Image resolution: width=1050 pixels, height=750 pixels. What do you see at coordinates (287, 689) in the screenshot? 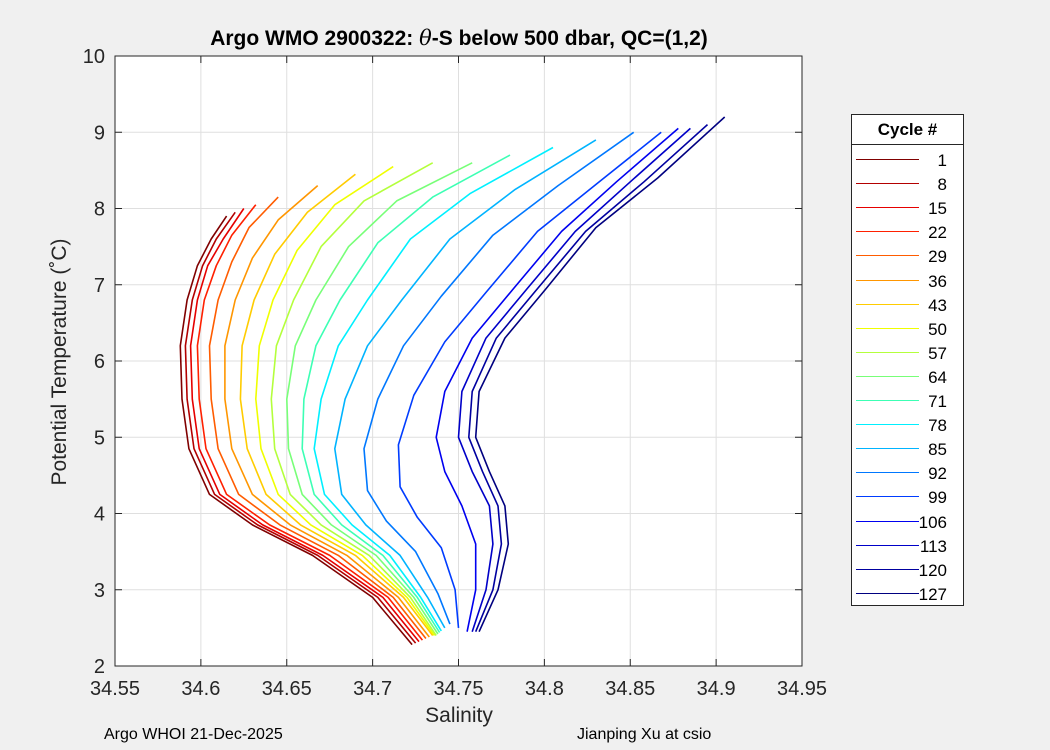
I see `x-tick-label: 34.65` at bounding box center [287, 689].